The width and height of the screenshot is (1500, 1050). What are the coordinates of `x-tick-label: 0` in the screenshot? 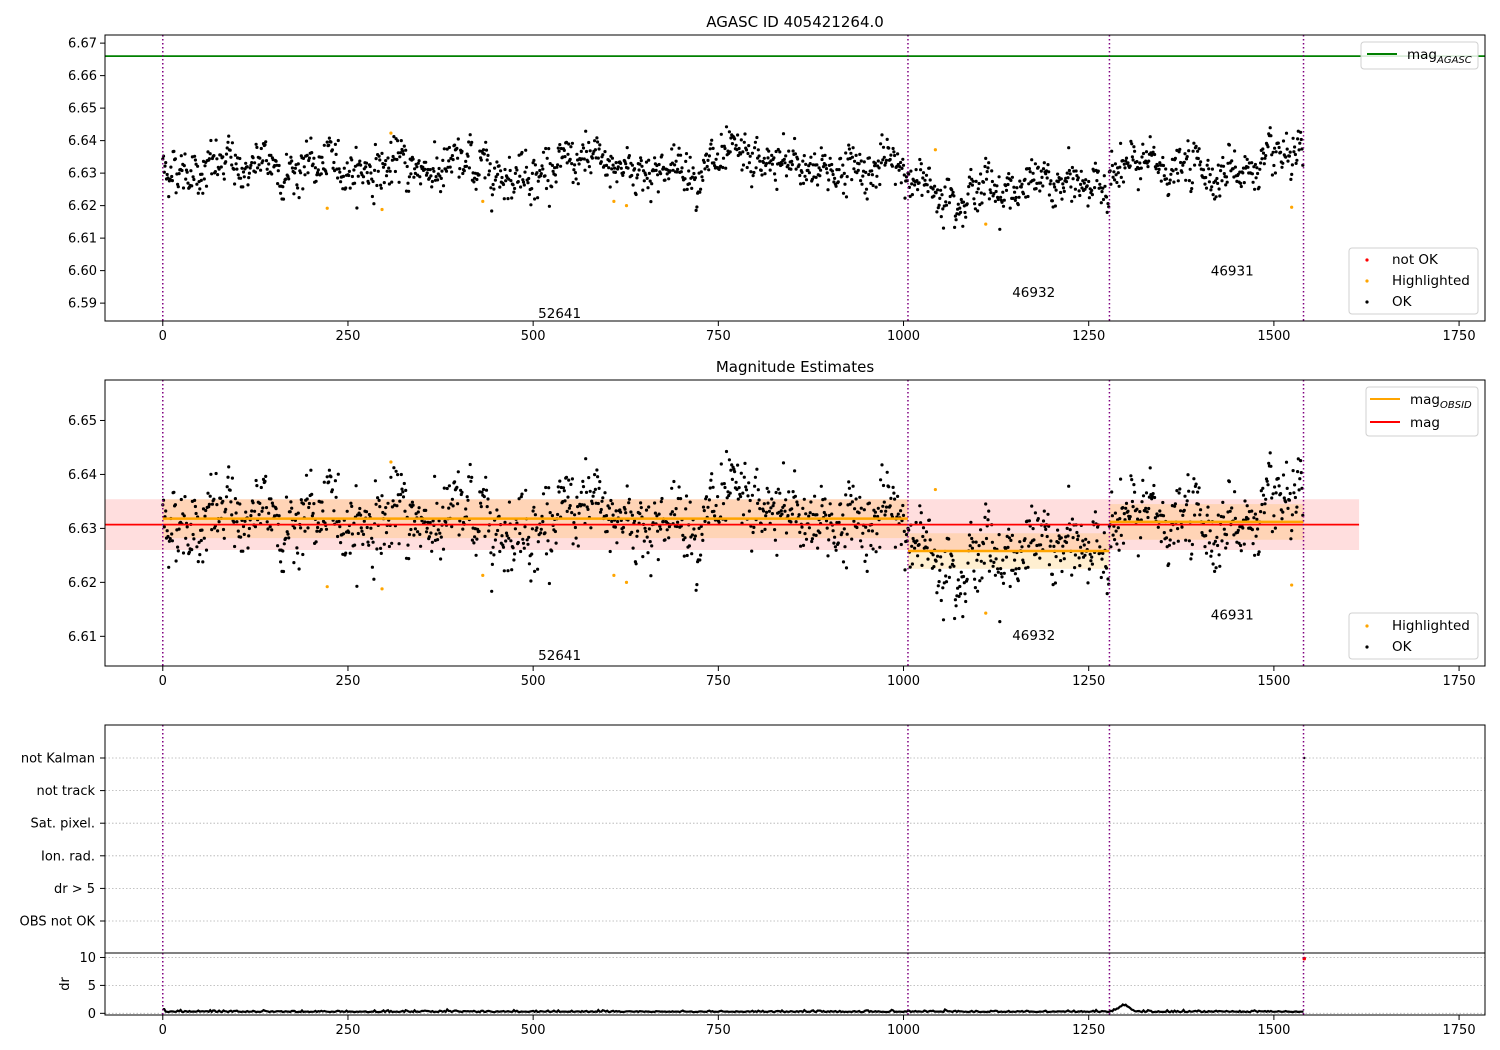 It's located at (163, 336).